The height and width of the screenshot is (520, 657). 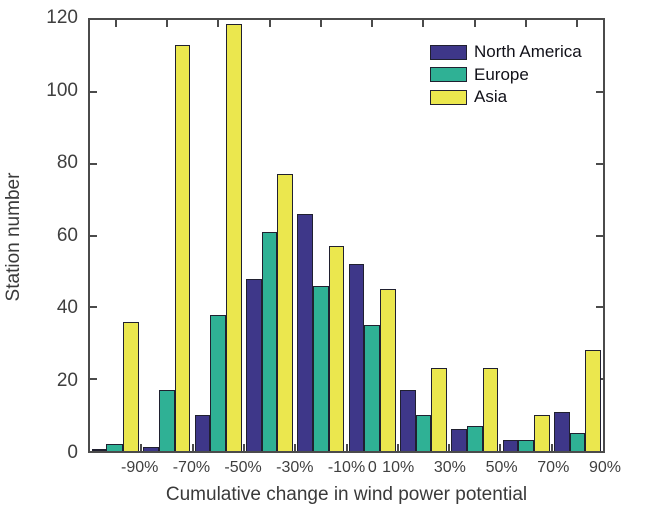 What do you see at coordinates (67, 380) in the screenshot?
I see `y-tick-label-20: 20` at bounding box center [67, 380].